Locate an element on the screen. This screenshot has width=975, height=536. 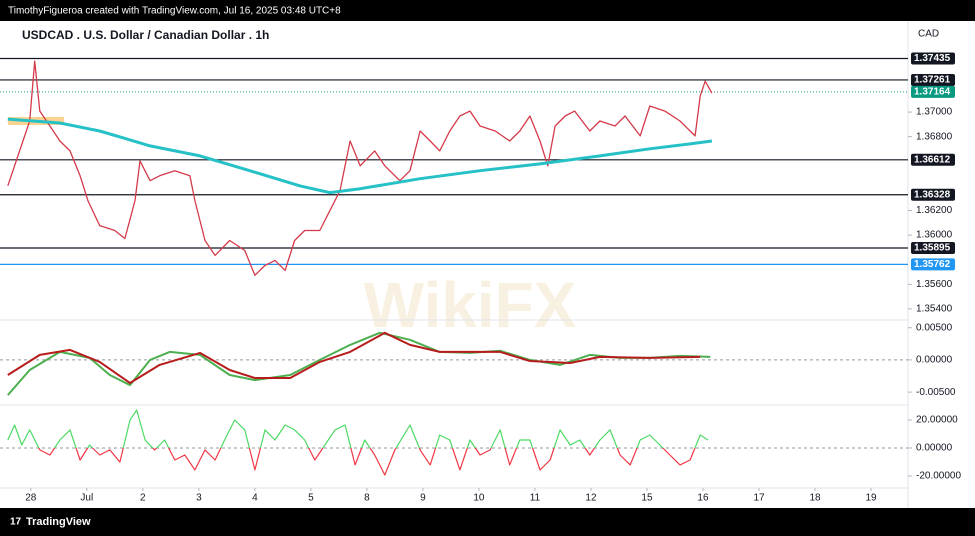
y-tick-label: 0.00500 is located at coordinates (934, 327).